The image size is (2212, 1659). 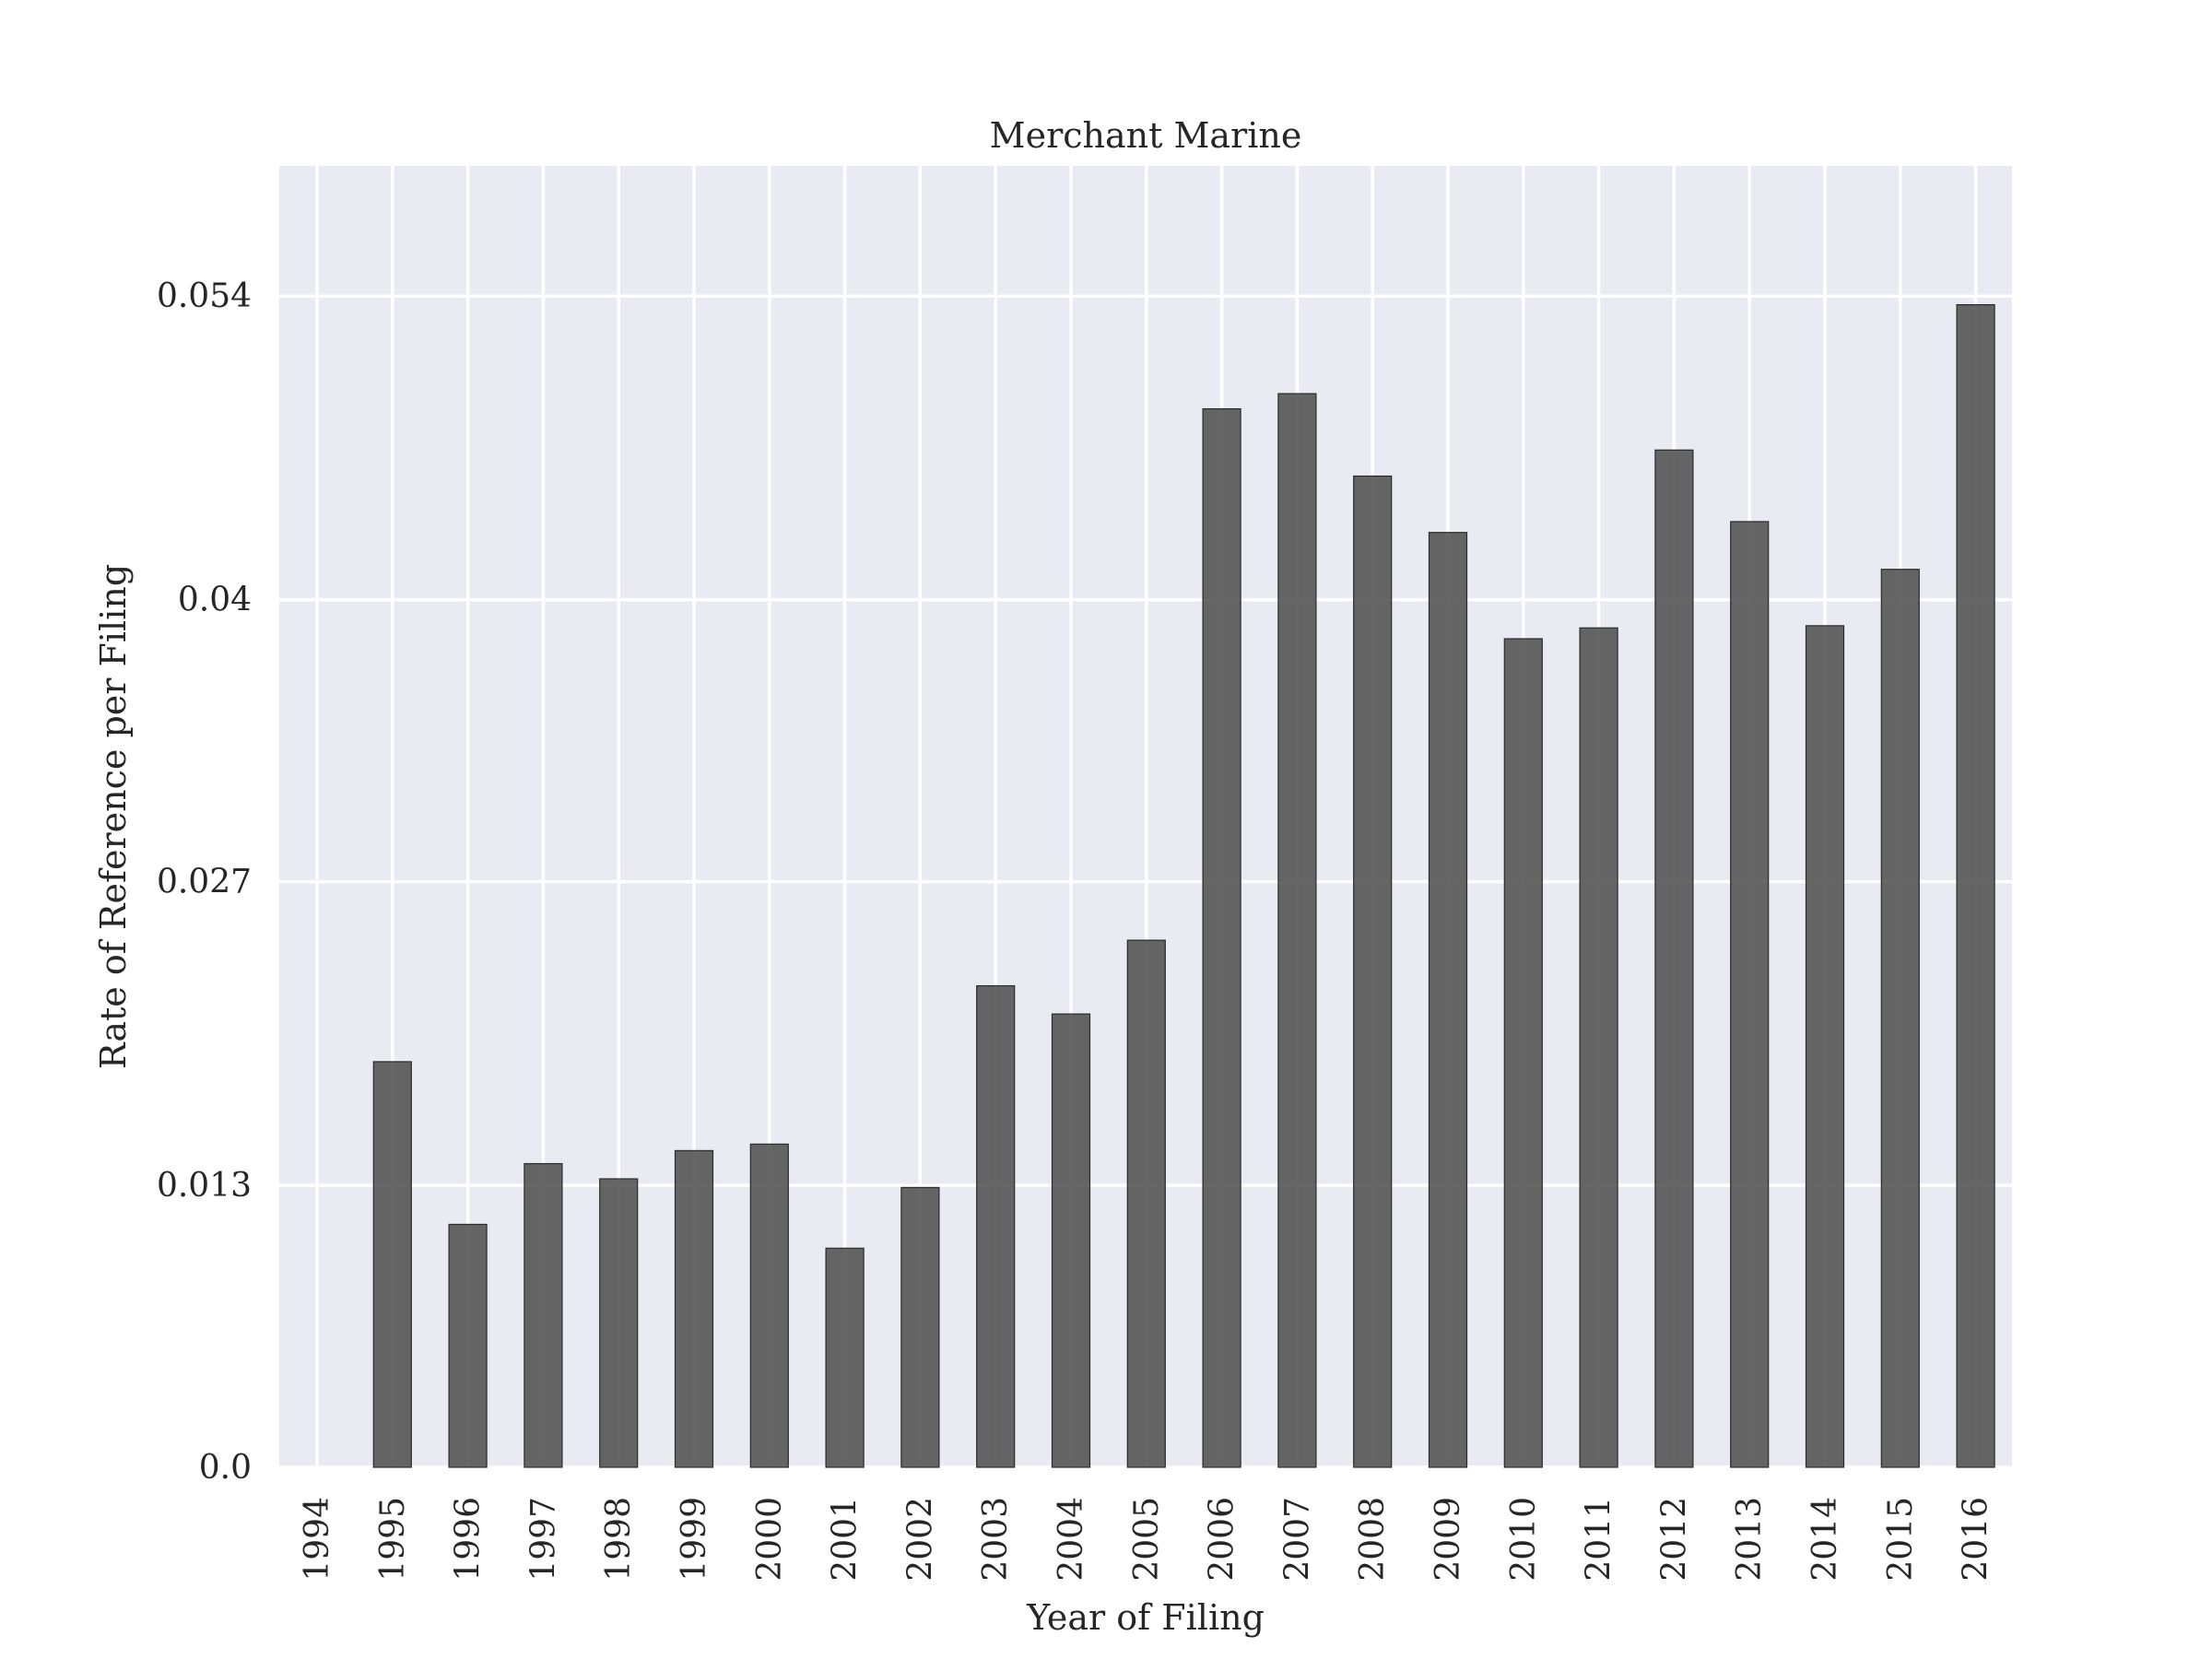 What do you see at coordinates (1901, 1539) in the screenshot?
I see `x-tick-label: 2015` at bounding box center [1901, 1539].